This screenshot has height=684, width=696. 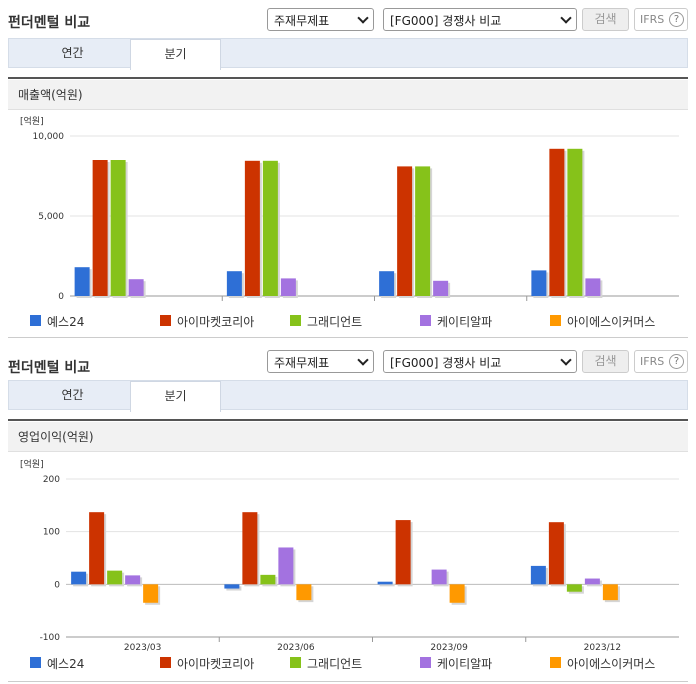 What do you see at coordinates (335, 322) in the screenshot?
I see `legend-label: 그래디언트` at bounding box center [335, 322].